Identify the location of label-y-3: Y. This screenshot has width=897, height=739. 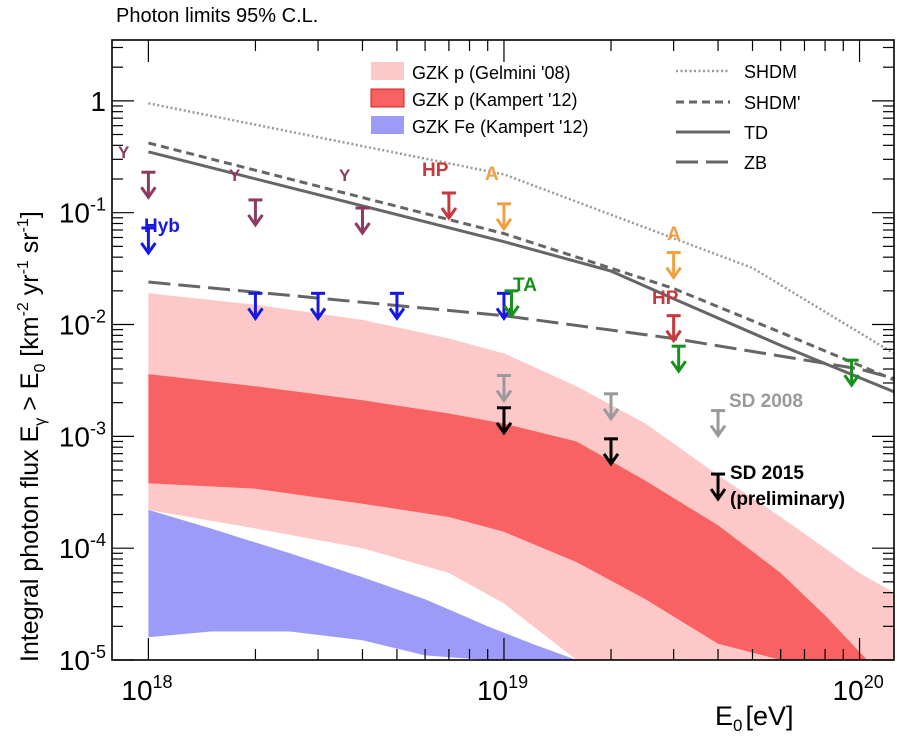
(345, 175).